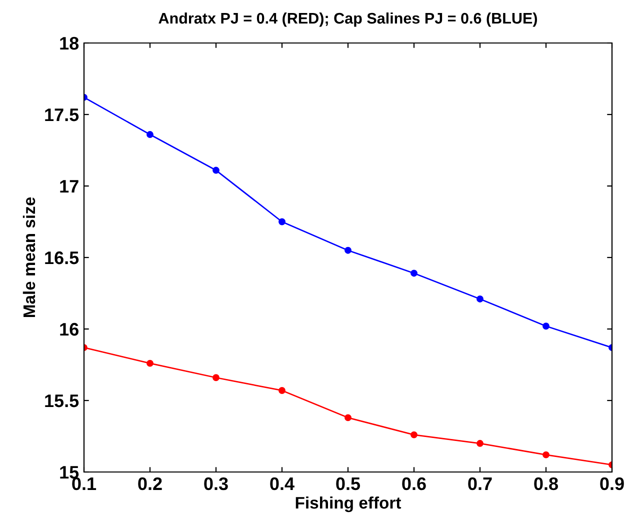 The height and width of the screenshot is (519, 642). Describe the element at coordinates (62, 401) in the screenshot. I see `y-tick-label: 15.5` at that location.